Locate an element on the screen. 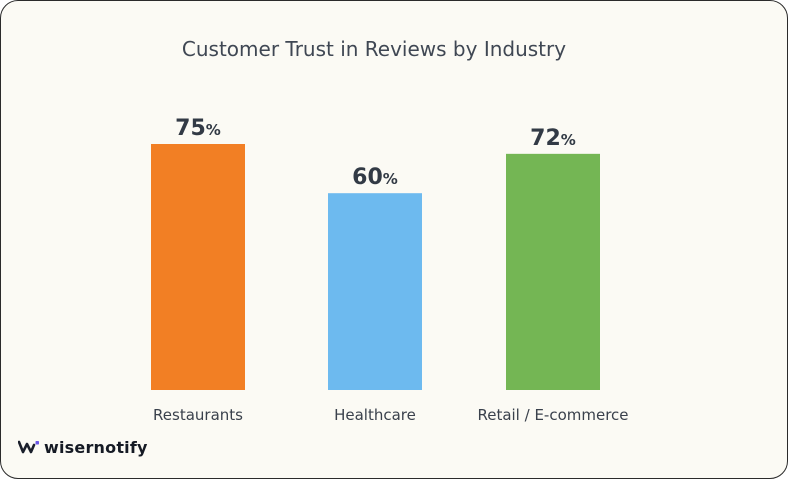 This screenshot has width=788, height=479. wisernotify-logo-icon is located at coordinates (28, 447).